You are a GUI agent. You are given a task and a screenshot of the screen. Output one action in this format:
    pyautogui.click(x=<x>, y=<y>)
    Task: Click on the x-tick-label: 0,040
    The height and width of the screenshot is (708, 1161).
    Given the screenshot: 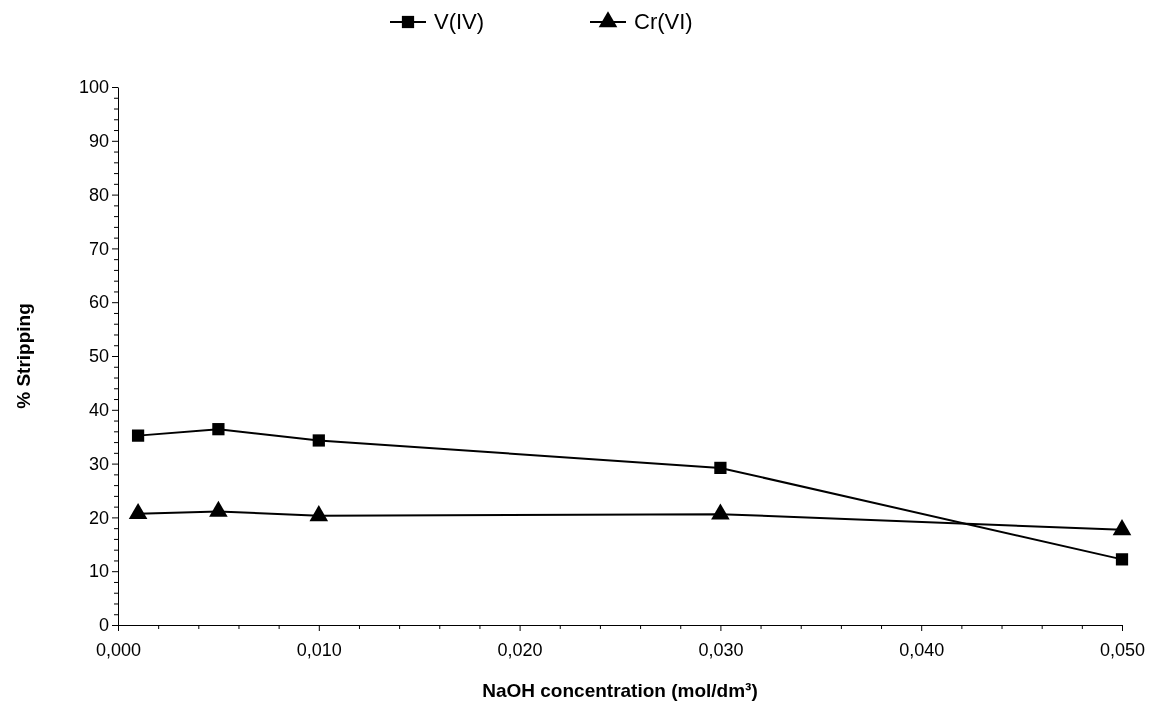 What is the action you would take?
    pyautogui.click(x=922, y=649)
    